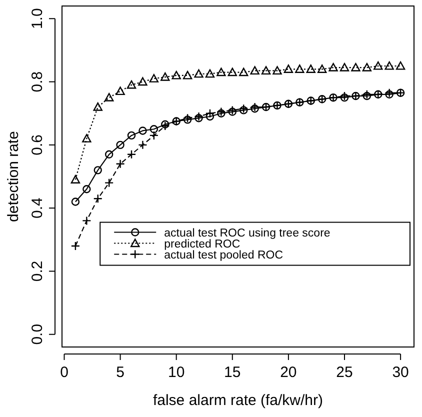 This screenshot has width=422, height=417. Describe the element at coordinates (288, 372) in the screenshot. I see `x-tick-label: 20` at that location.